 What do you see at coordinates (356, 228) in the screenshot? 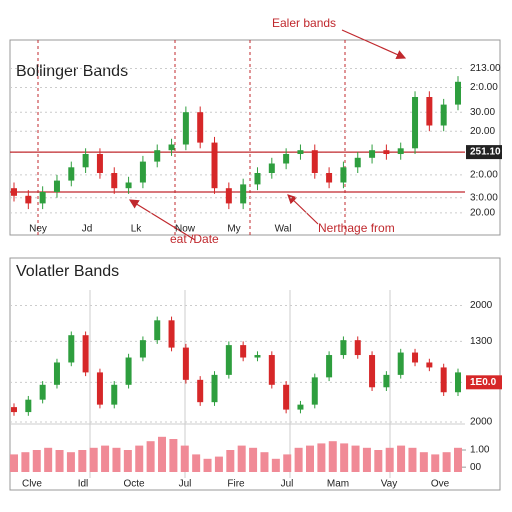
I see `annotation: Nerthage from` at bounding box center [356, 228].